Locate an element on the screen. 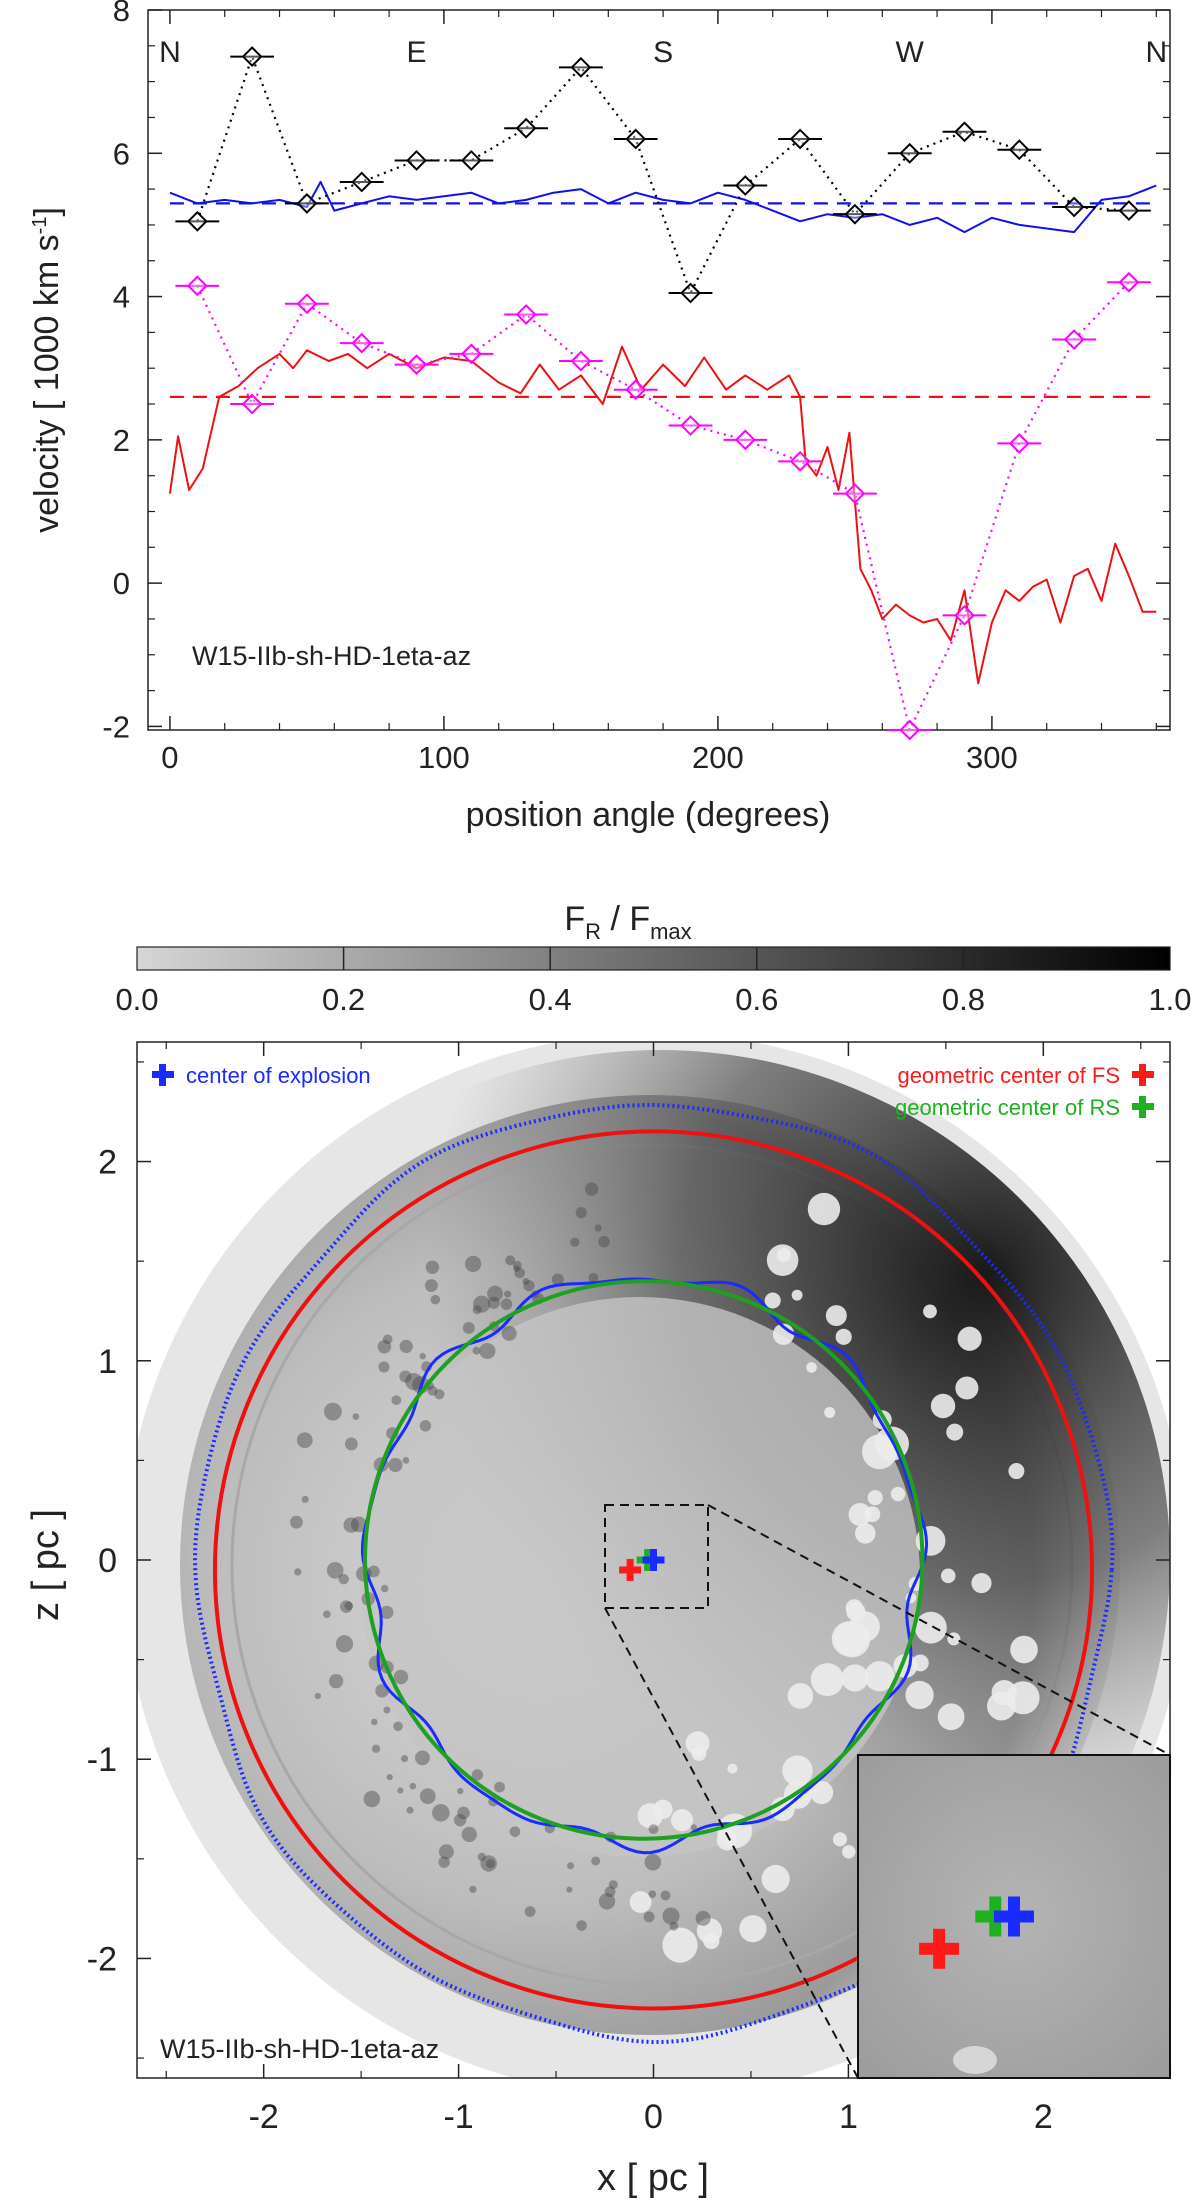 Image resolution: width=1200 pixels, height=2208 pixels. y-tick-label: 6 is located at coordinates (121, 153).